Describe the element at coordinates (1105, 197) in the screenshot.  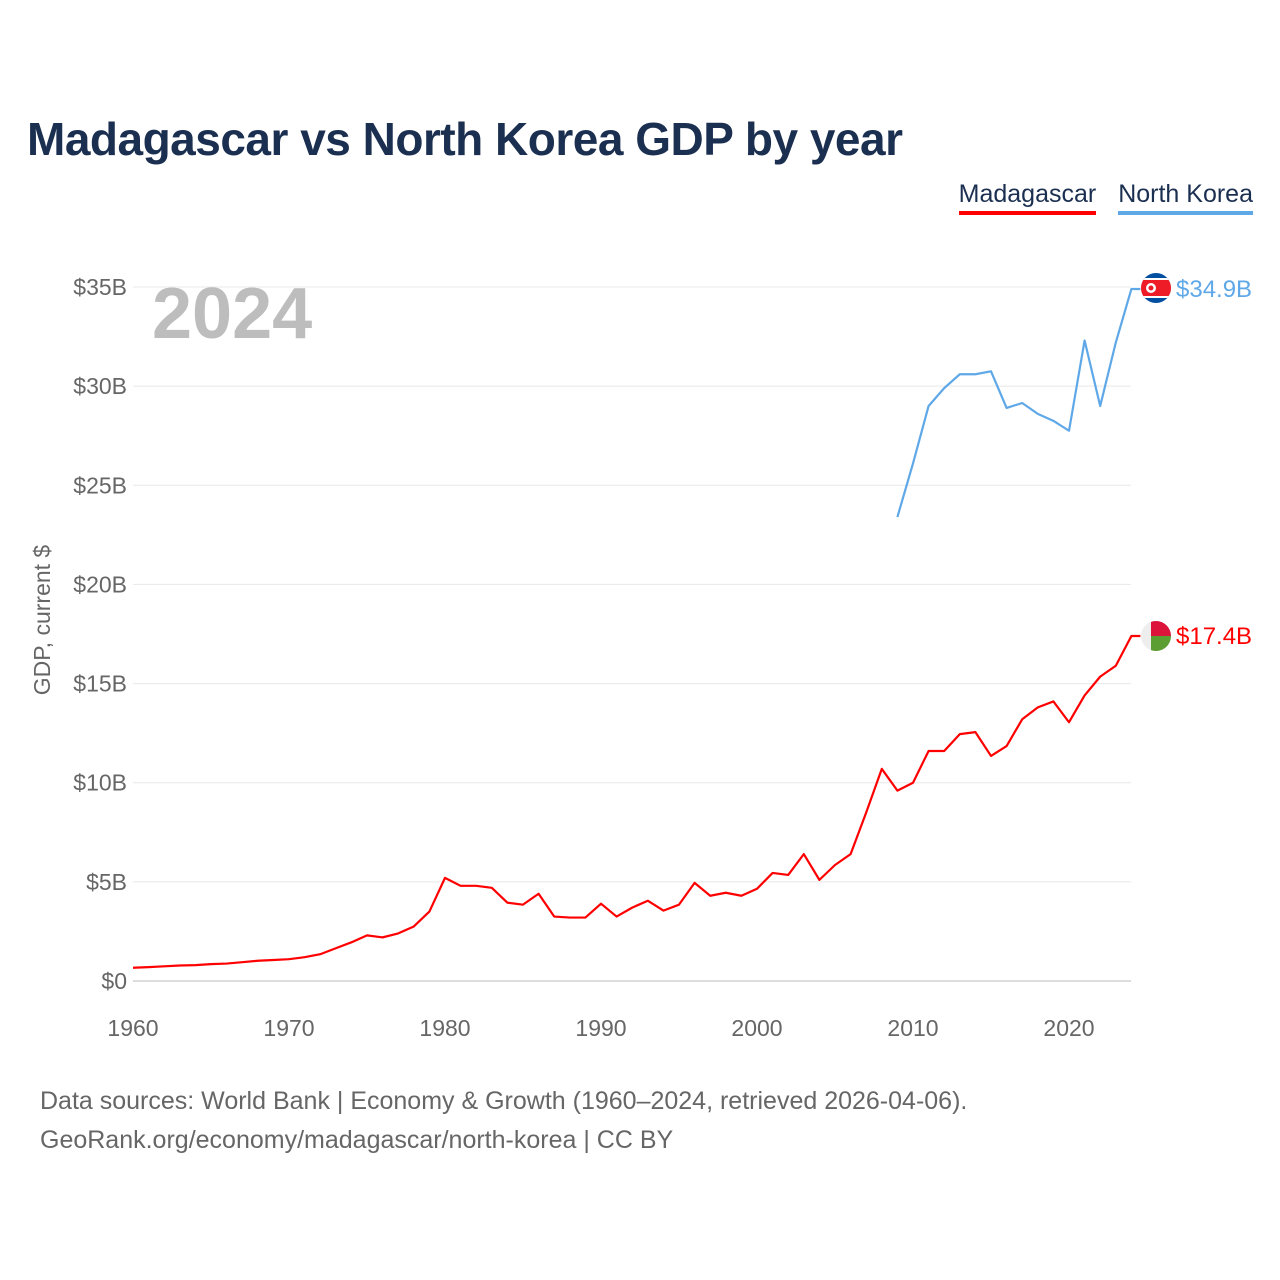
I see `legend: Madagascar North Korea` at that location.